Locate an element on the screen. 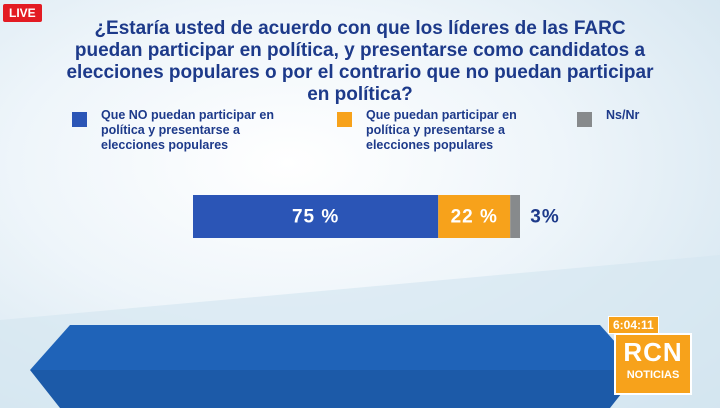 This screenshot has width=720, height=408. live-badge: LIVE is located at coordinates (22, 13).